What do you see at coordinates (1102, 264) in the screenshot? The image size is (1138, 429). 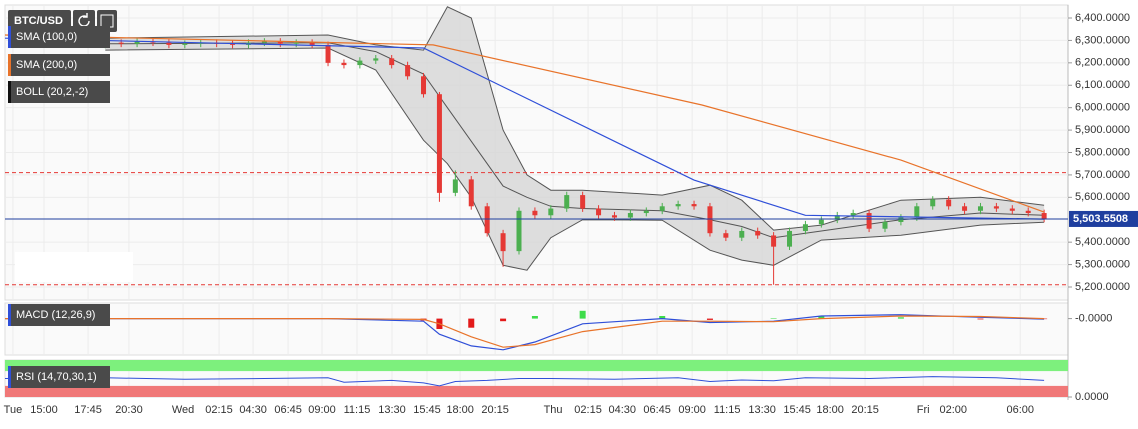 I see `y-tick-label: 5,300.0000` at bounding box center [1102, 264].